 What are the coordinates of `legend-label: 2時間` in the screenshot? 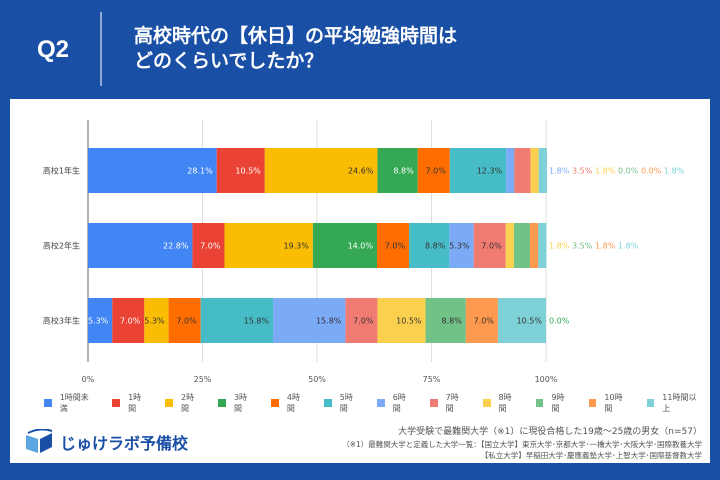 It's located at (188, 403).